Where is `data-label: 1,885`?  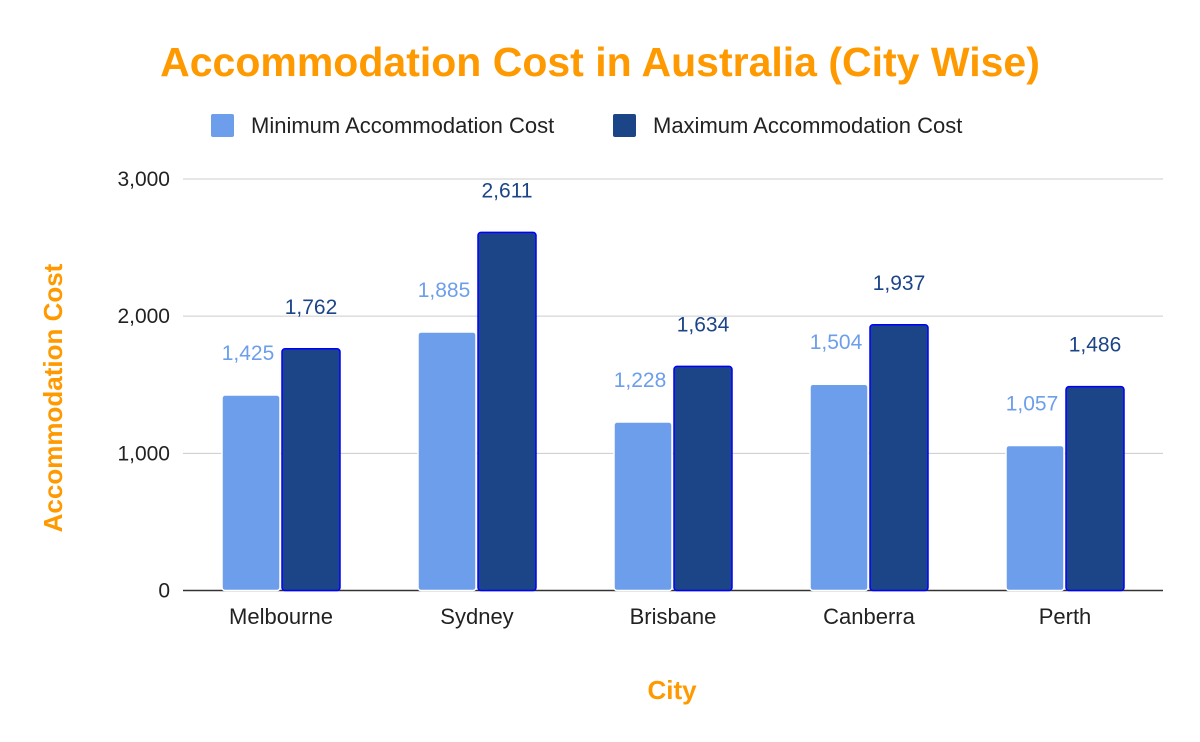
data-label: 1,885 is located at coordinates (444, 290).